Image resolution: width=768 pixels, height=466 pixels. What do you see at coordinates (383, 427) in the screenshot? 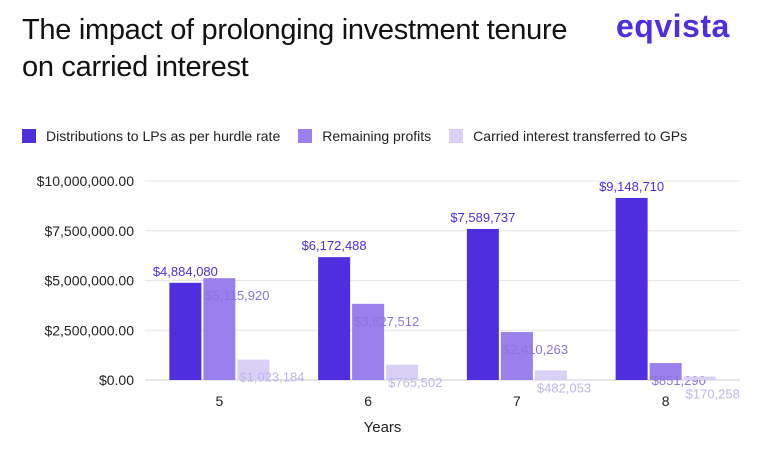
I see `x-axis-title: Years` at bounding box center [383, 427].